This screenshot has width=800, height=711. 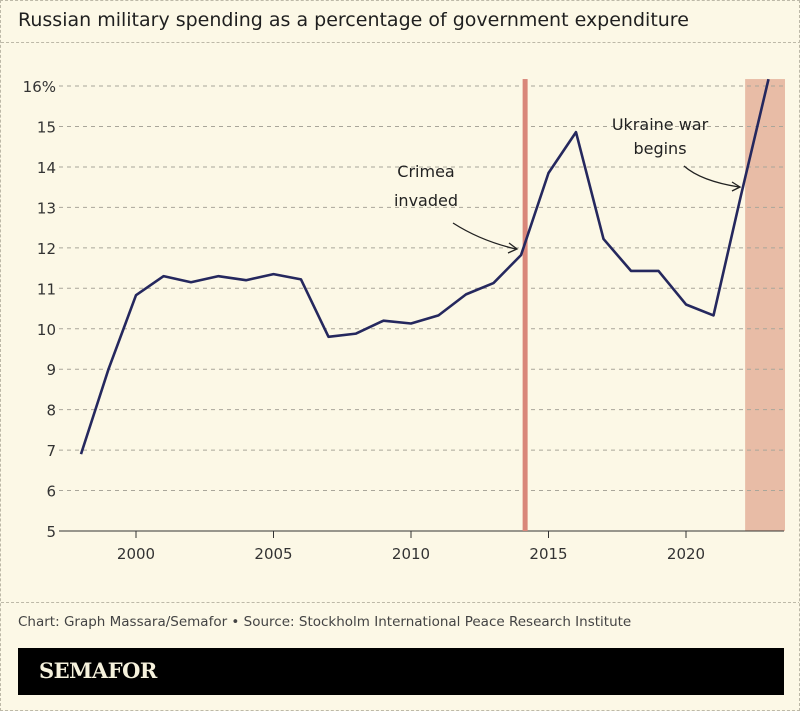 What do you see at coordinates (46, 208) in the screenshot?
I see `y-tick-label: 13` at bounding box center [46, 208].